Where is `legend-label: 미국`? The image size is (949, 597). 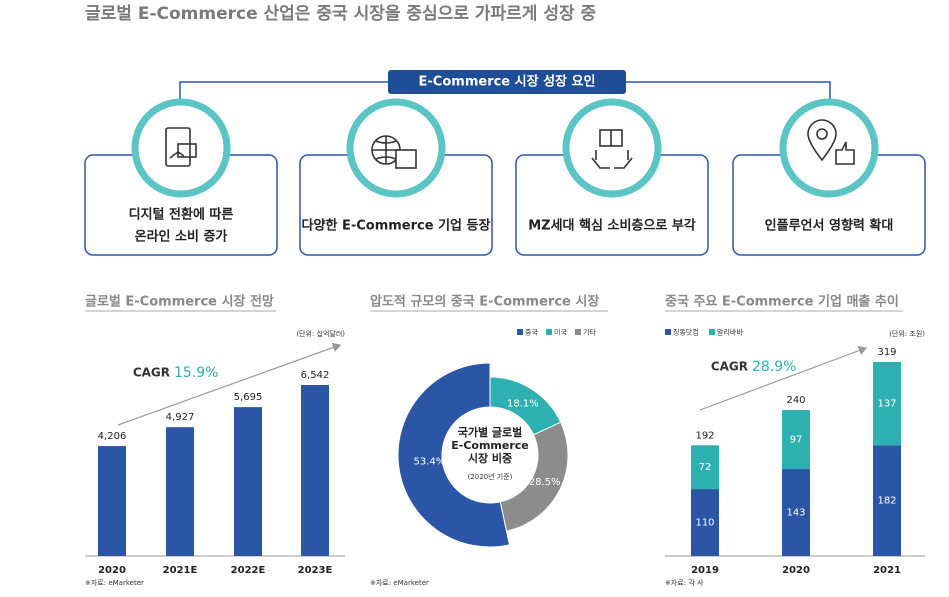
legend-label: 미국 is located at coordinates (560, 332).